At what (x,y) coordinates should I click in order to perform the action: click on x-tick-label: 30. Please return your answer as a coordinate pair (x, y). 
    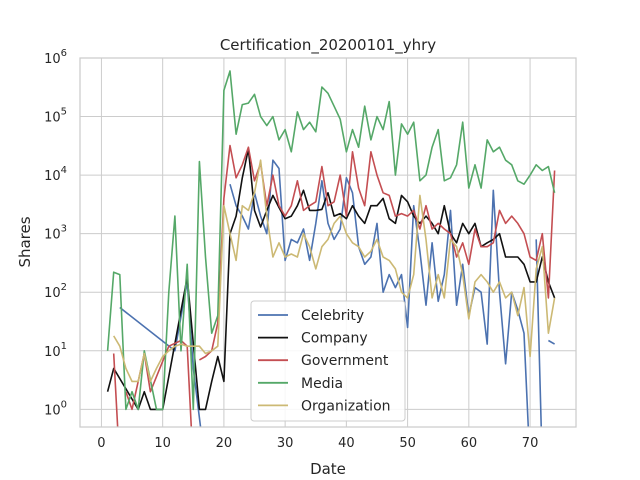
    Looking at the image, I should click on (285, 443).